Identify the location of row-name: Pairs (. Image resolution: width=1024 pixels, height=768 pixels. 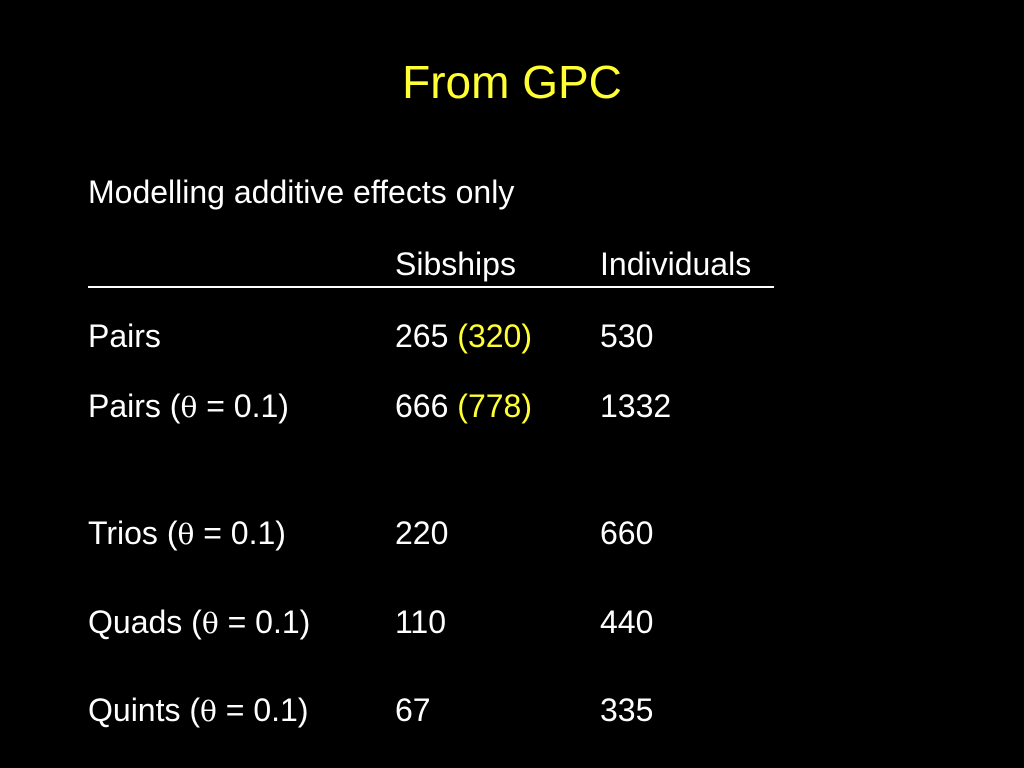
(134, 406).